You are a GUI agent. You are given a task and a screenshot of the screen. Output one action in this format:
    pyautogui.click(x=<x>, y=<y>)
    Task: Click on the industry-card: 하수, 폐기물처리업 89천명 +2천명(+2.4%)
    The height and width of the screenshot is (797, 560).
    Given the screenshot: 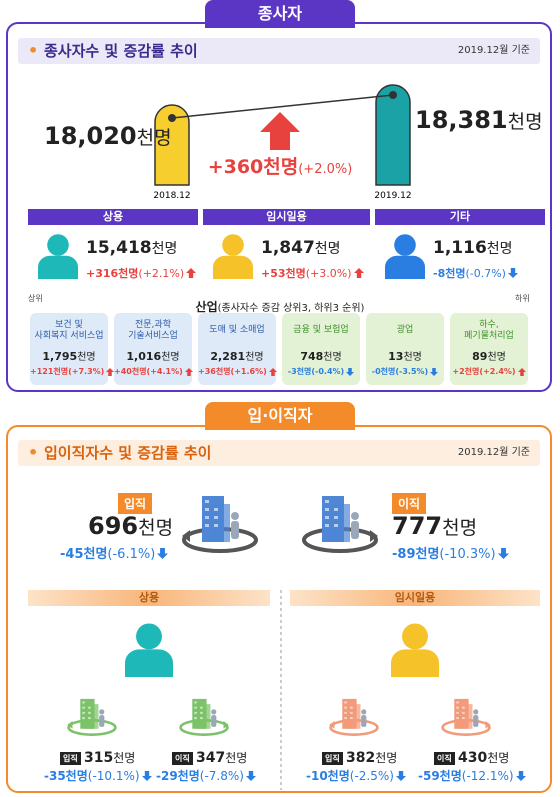 What is the action you would take?
    pyautogui.click(x=489, y=349)
    